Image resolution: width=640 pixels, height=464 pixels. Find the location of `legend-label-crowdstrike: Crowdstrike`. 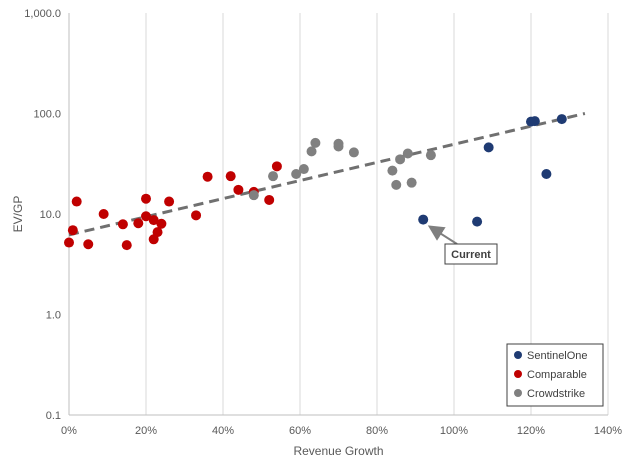

legend-label-crowdstrike: Crowdstrike is located at coordinates (556, 394).